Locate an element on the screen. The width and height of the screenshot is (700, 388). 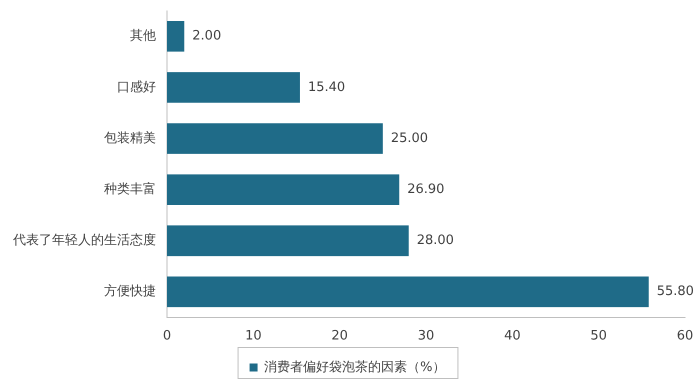
text: 28.00 is located at coordinates (435, 240).